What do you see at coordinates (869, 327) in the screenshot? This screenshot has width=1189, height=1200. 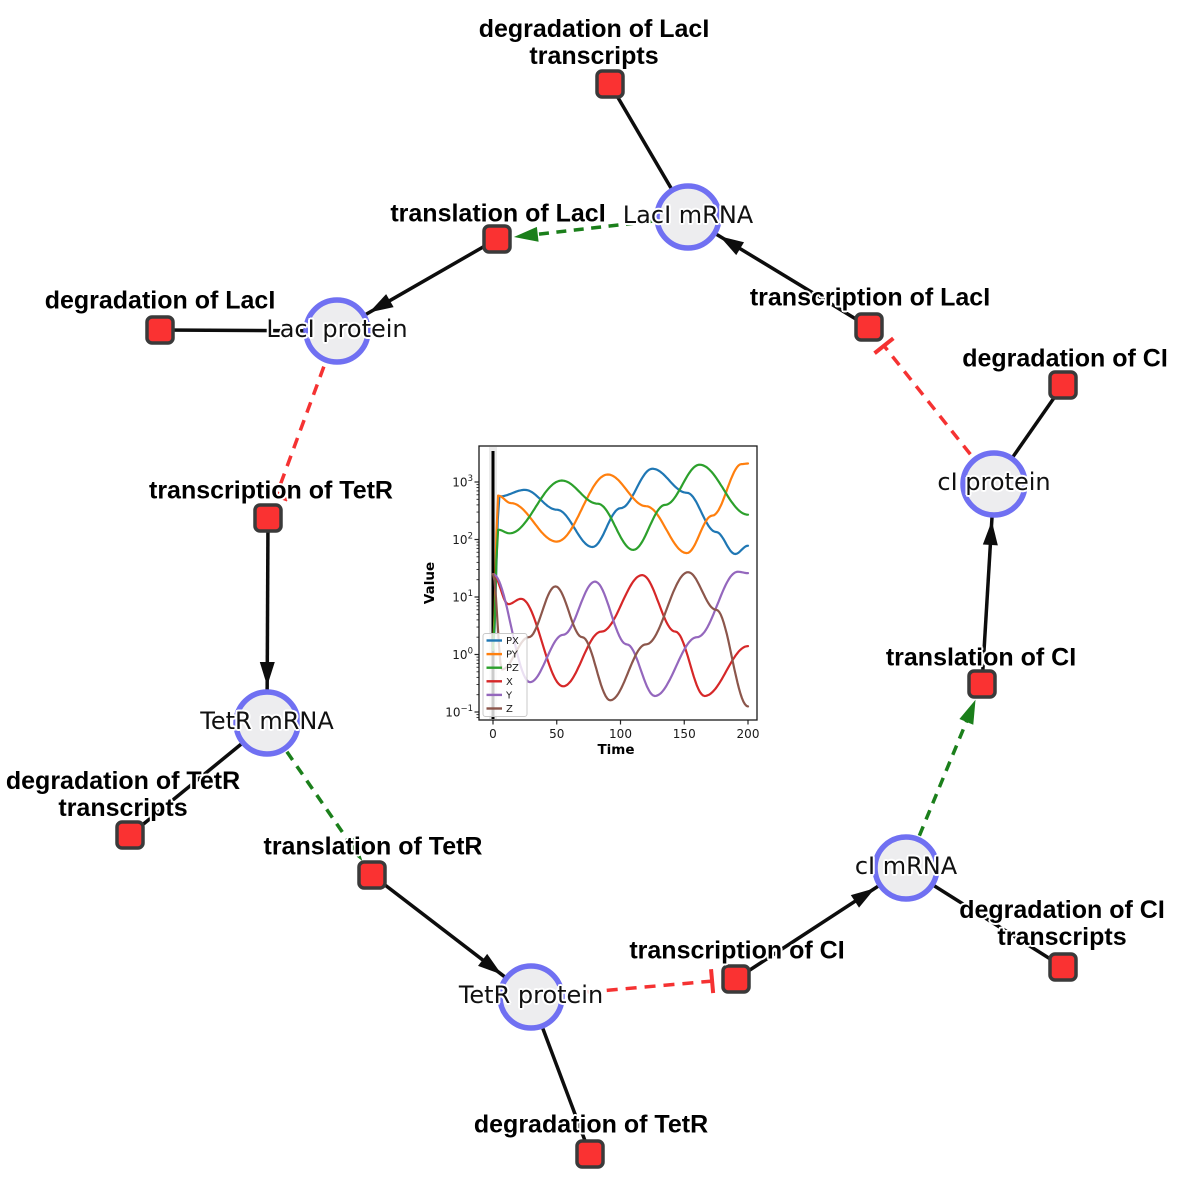 I see `reaction-node-transcription-of-laci` at bounding box center [869, 327].